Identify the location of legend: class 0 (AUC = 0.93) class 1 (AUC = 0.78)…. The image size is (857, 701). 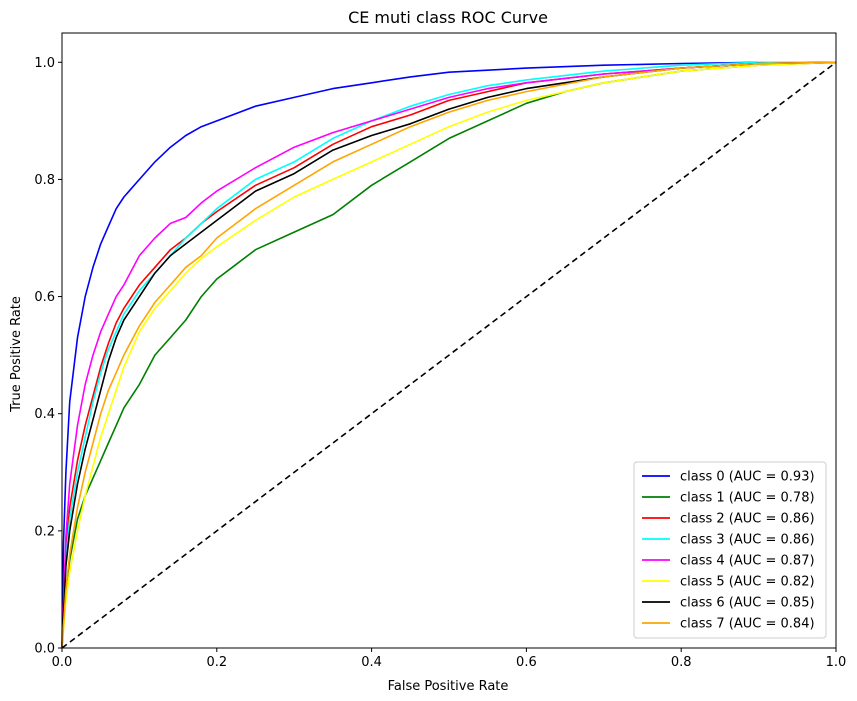
(730, 550).